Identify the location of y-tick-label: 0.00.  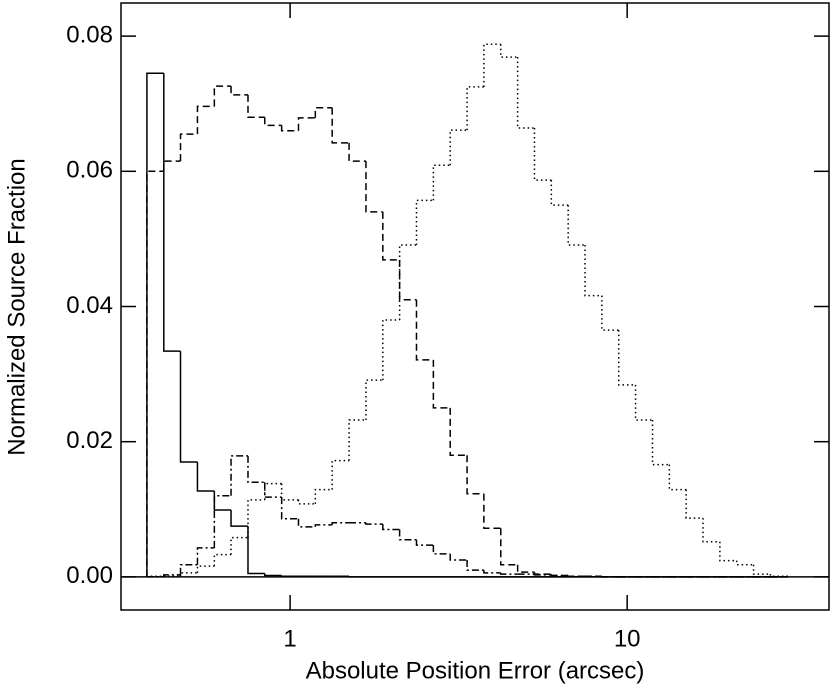
(89, 575).